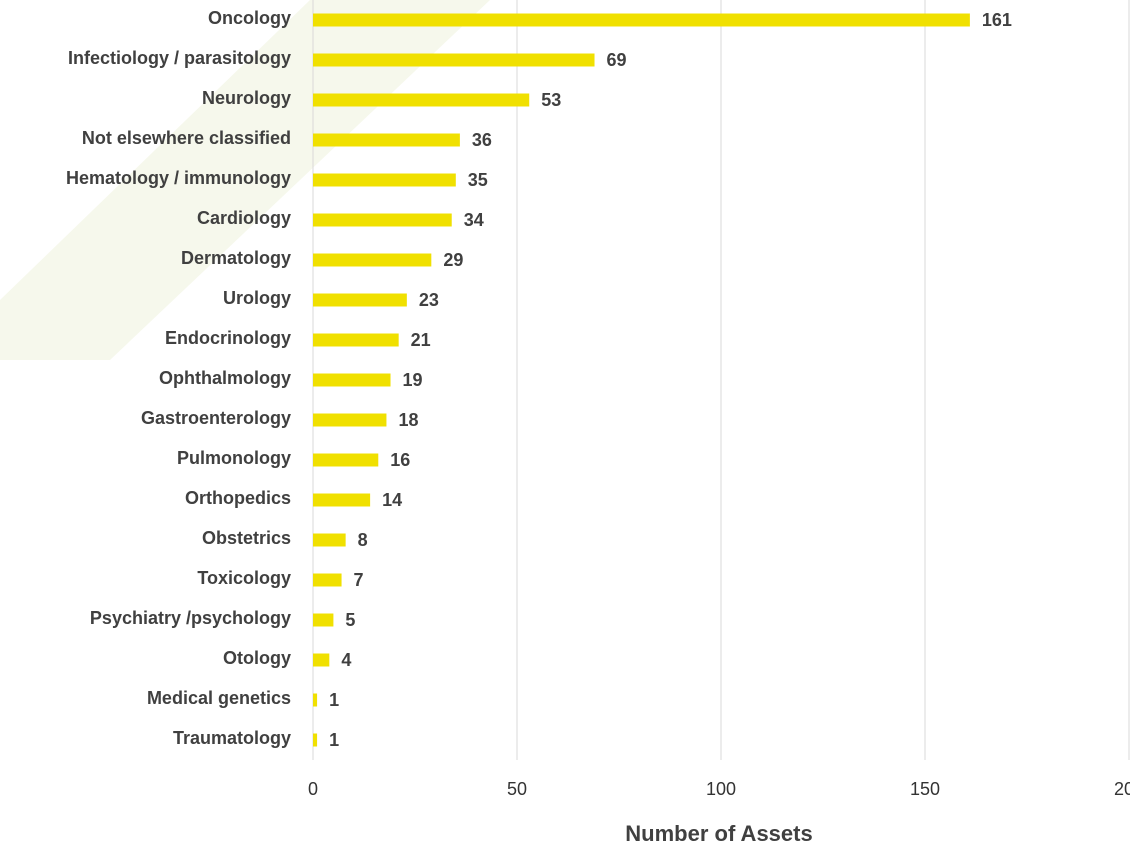  I want to click on y-tick-label: Traumatology, so click(232, 738).